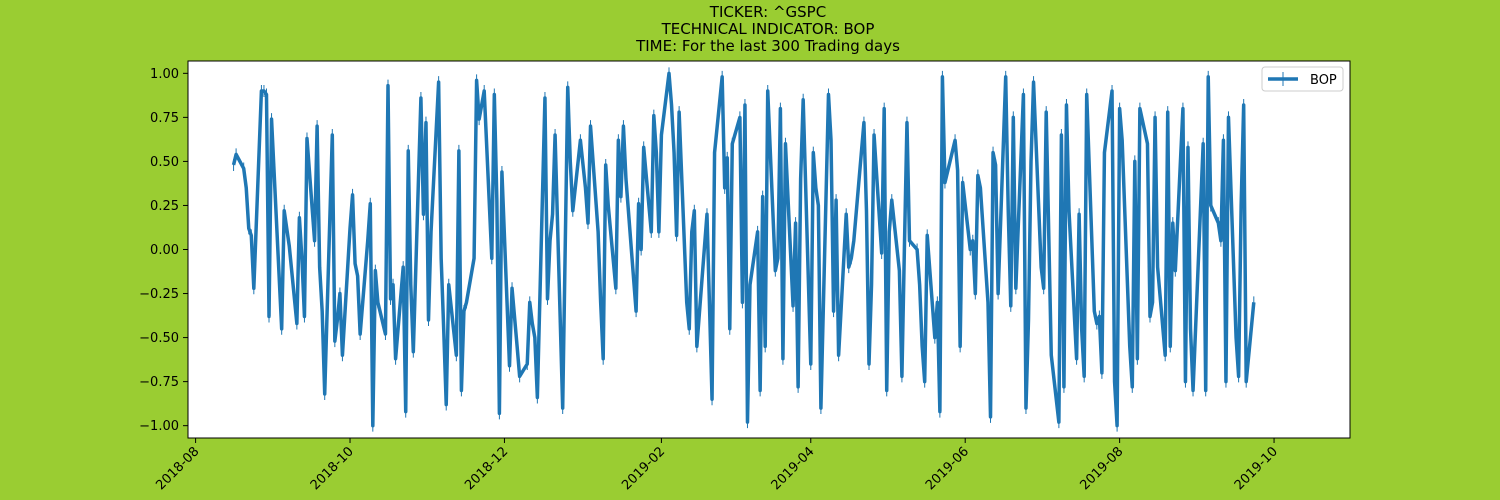 The height and width of the screenshot is (500, 1500). What do you see at coordinates (159, 338) in the screenshot?
I see `y-tick-label: −0.50` at bounding box center [159, 338].